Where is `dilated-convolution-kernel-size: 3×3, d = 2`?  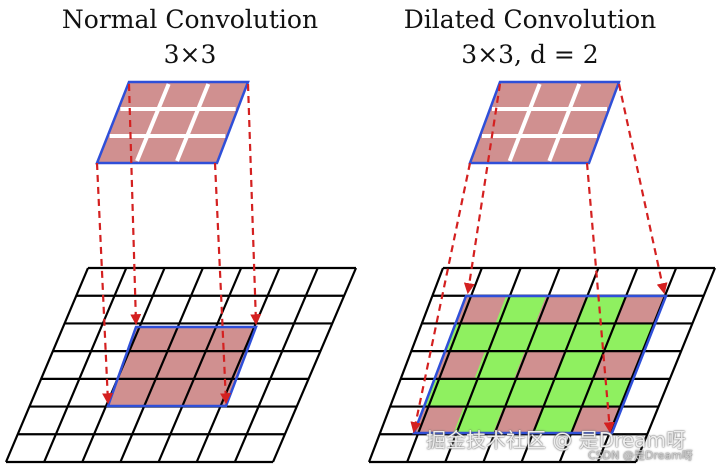 dilated-convolution-kernel-size: 3×3, d = 2 is located at coordinates (530, 54).